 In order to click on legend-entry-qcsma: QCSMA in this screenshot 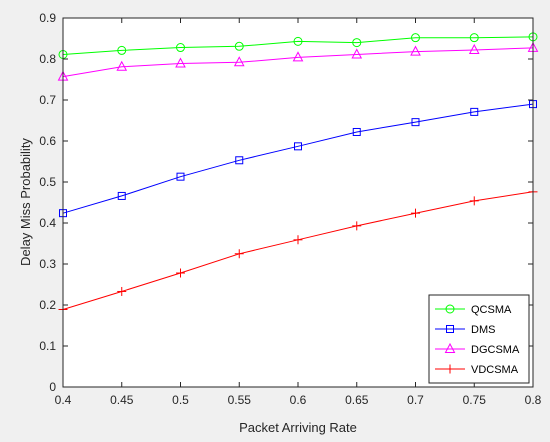, I will do `click(473, 310)`.